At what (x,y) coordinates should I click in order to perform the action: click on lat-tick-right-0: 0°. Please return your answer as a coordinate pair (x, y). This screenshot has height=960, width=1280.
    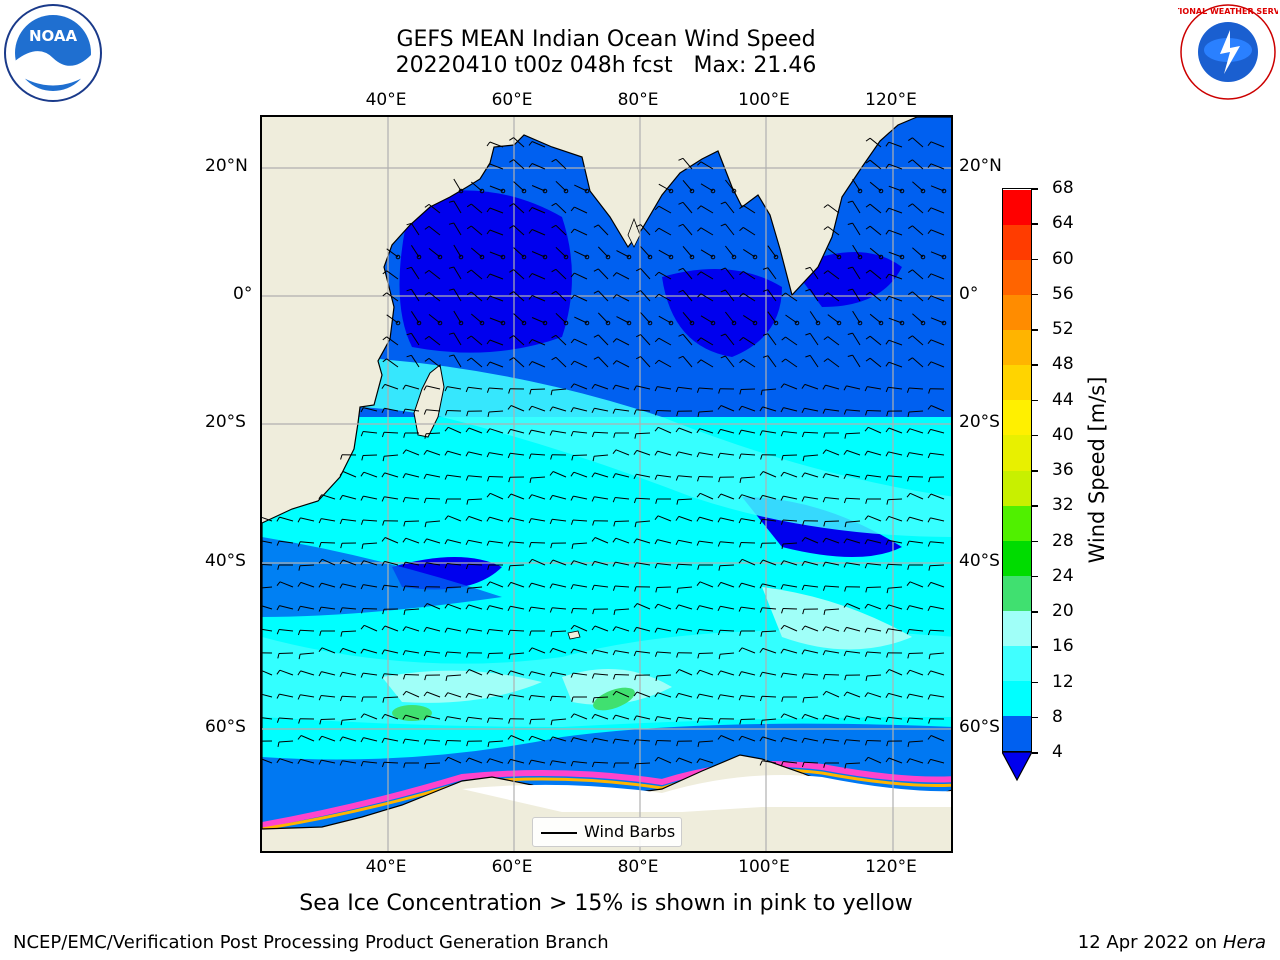
    Looking at the image, I should click on (969, 294).